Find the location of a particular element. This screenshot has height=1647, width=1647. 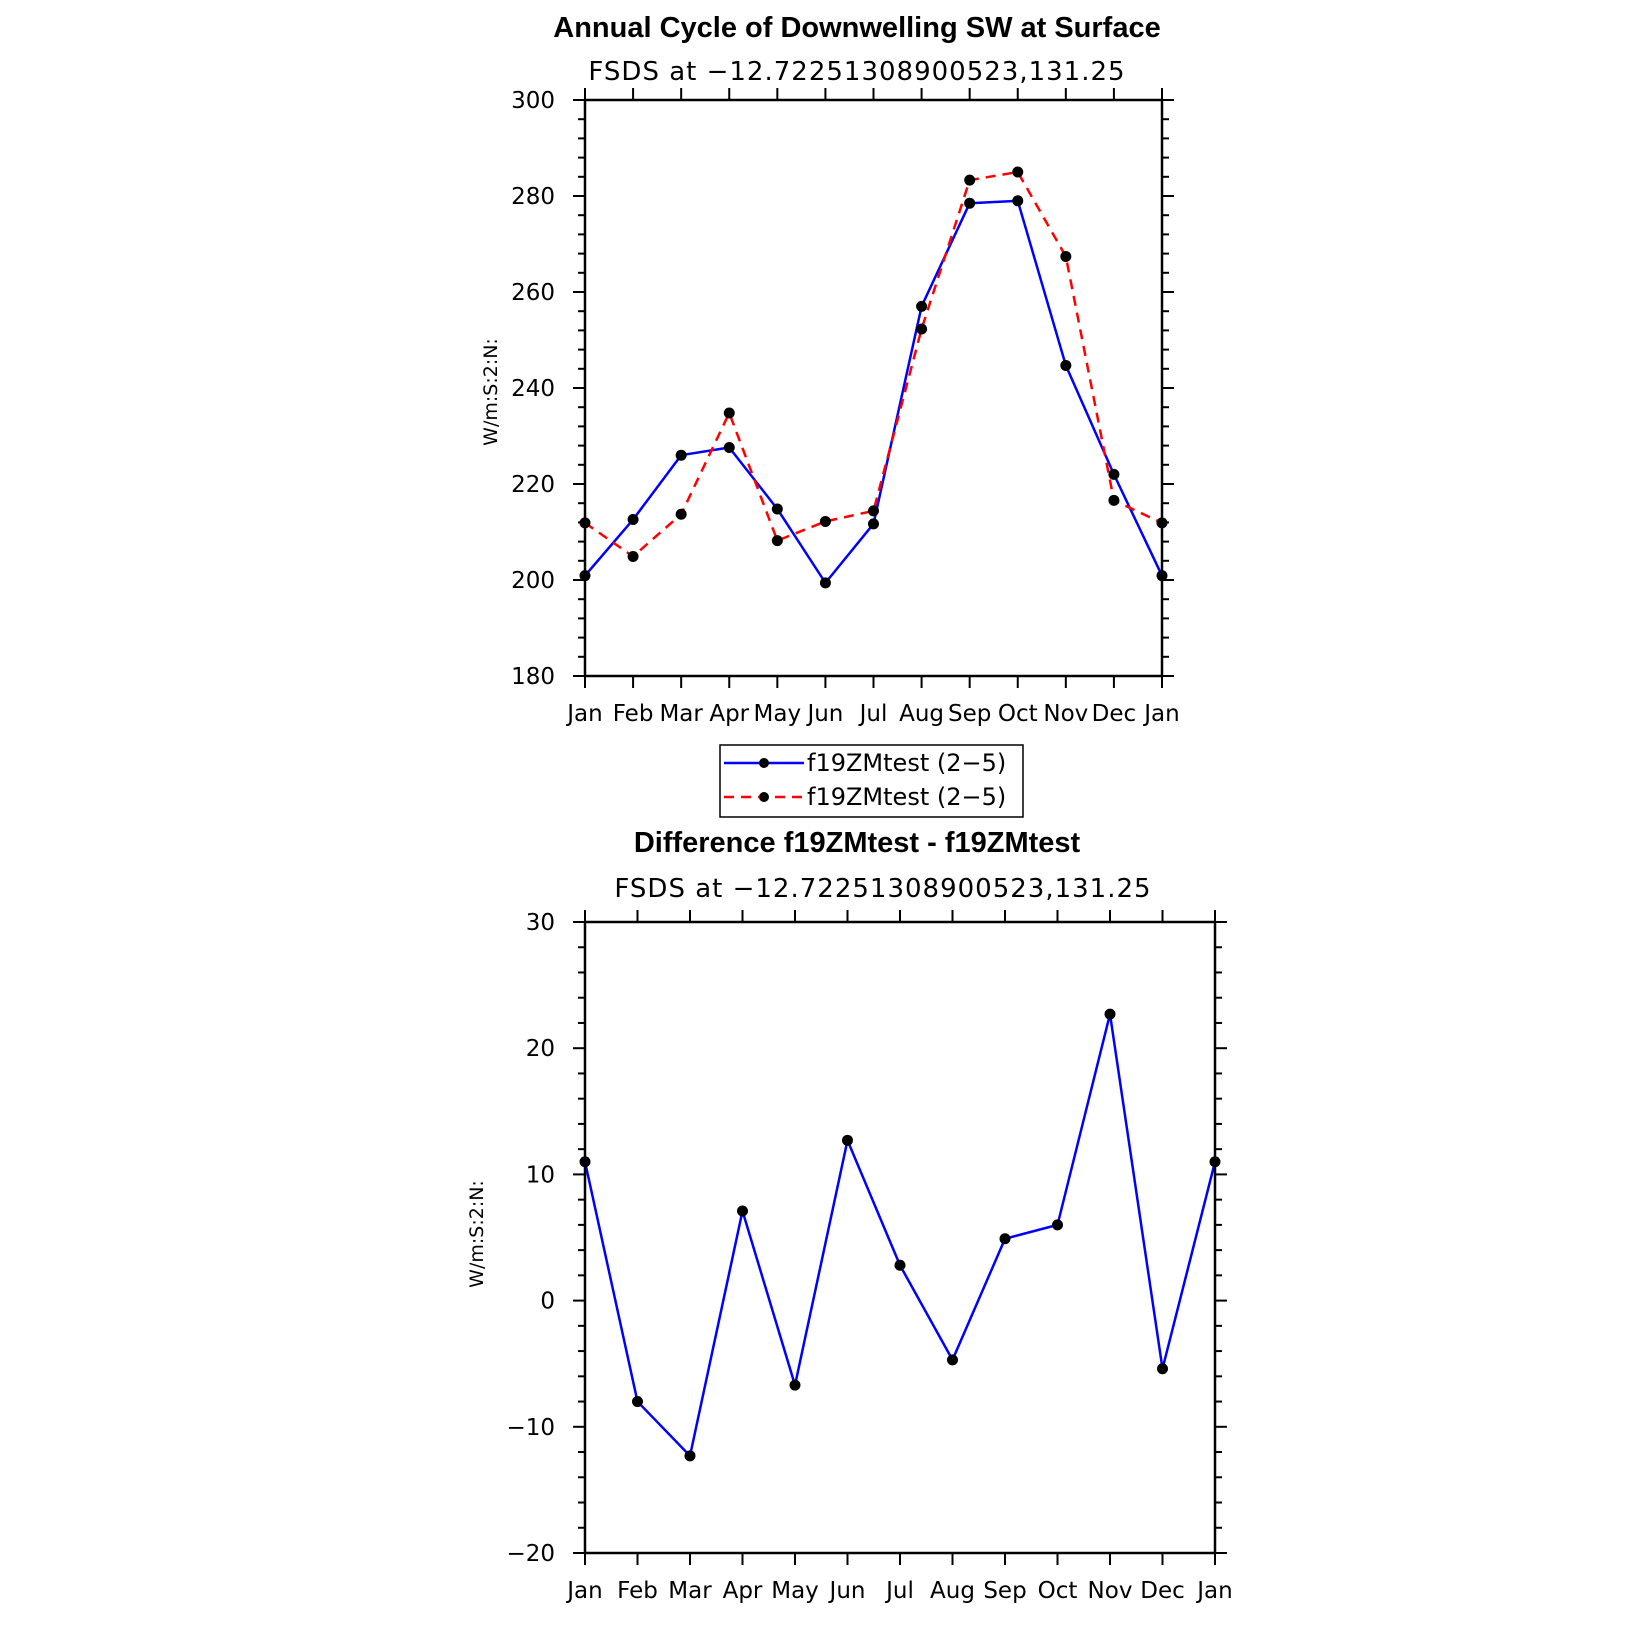

y-tick-label: 280 is located at coordinates (533, 197).